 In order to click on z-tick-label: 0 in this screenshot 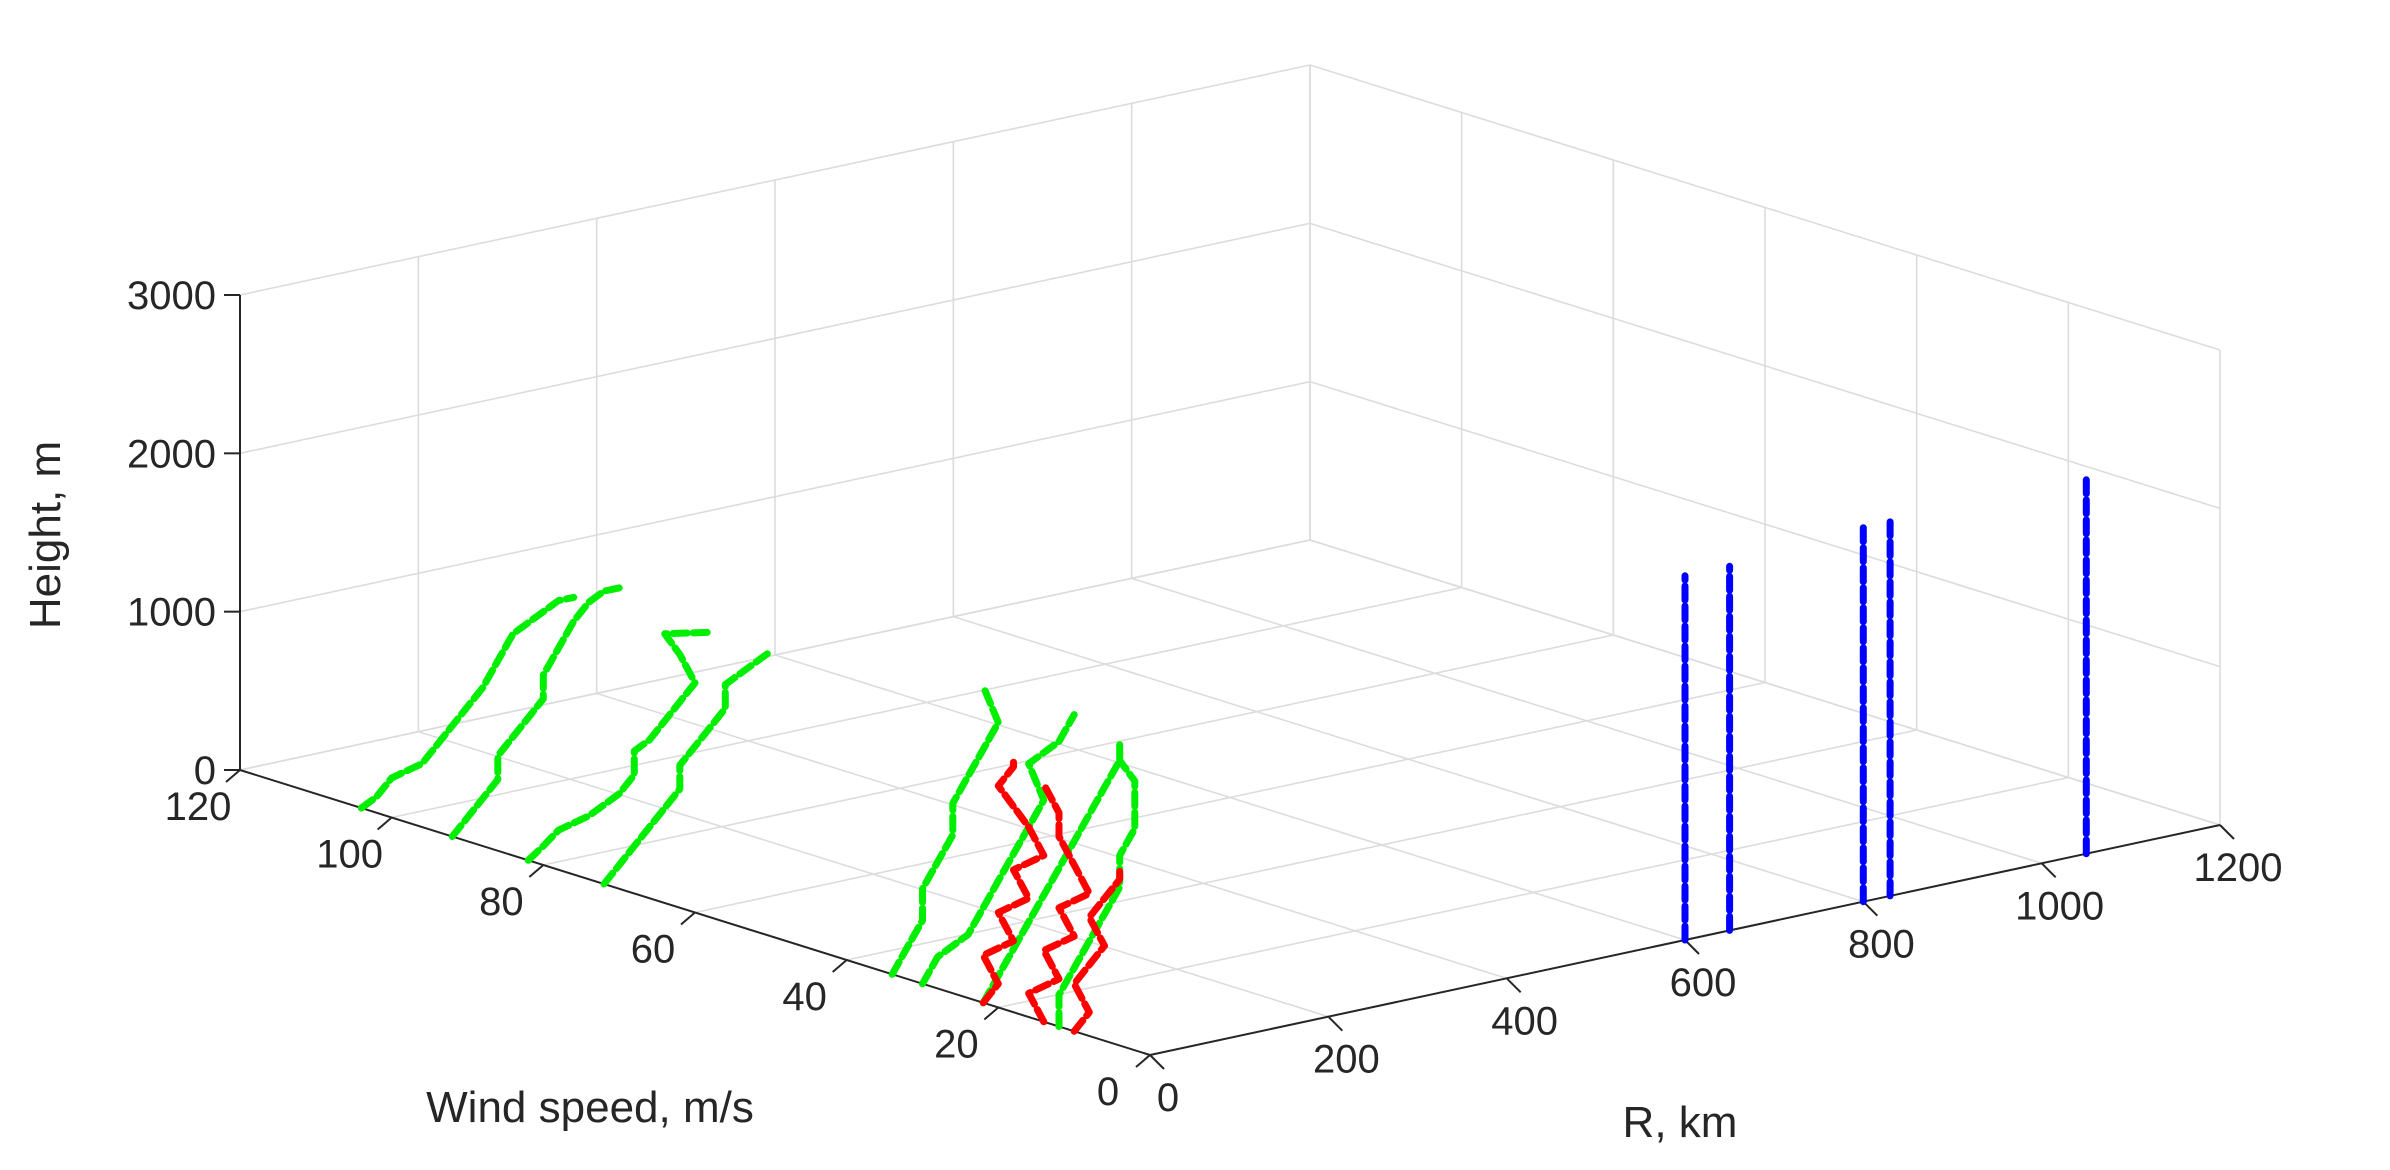, I will do `click(205, 771)`.